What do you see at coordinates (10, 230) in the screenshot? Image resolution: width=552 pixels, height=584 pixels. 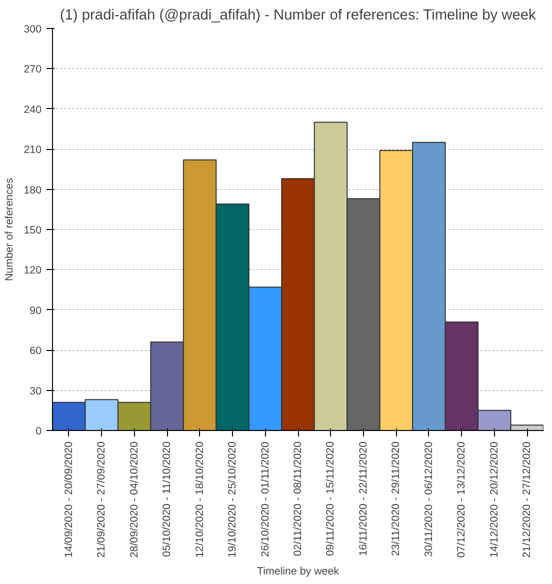 I see `y-axis-title: Number of references` at bounding box center [10, 230].